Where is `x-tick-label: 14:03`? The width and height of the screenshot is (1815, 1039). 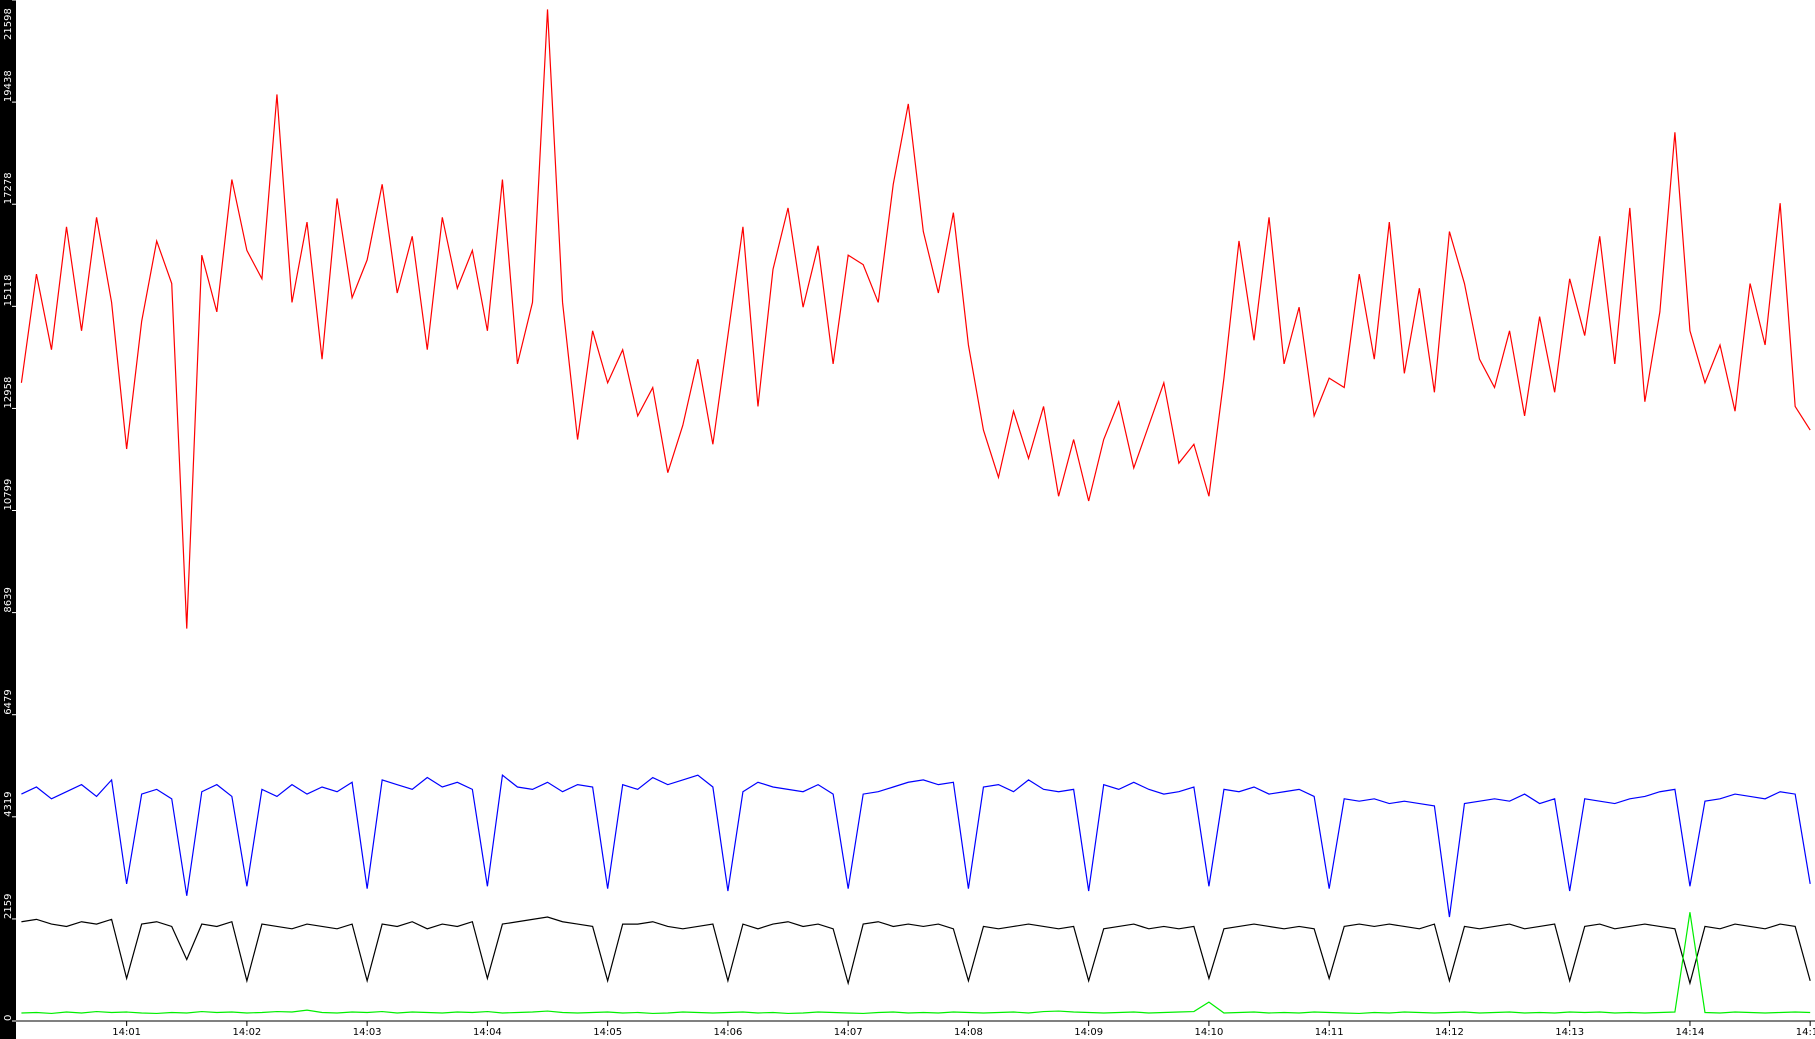
x-tick-label: 14:03 is located at coordinates (367, 1032).